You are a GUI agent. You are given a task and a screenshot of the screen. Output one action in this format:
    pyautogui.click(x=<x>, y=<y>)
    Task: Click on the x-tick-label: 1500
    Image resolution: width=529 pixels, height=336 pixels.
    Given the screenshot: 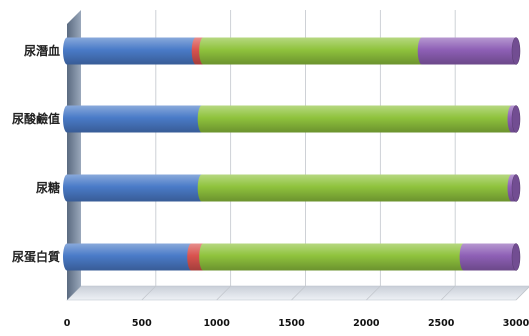 What is the action you would take?
    pyautogui.click(x=291, y=323)
    